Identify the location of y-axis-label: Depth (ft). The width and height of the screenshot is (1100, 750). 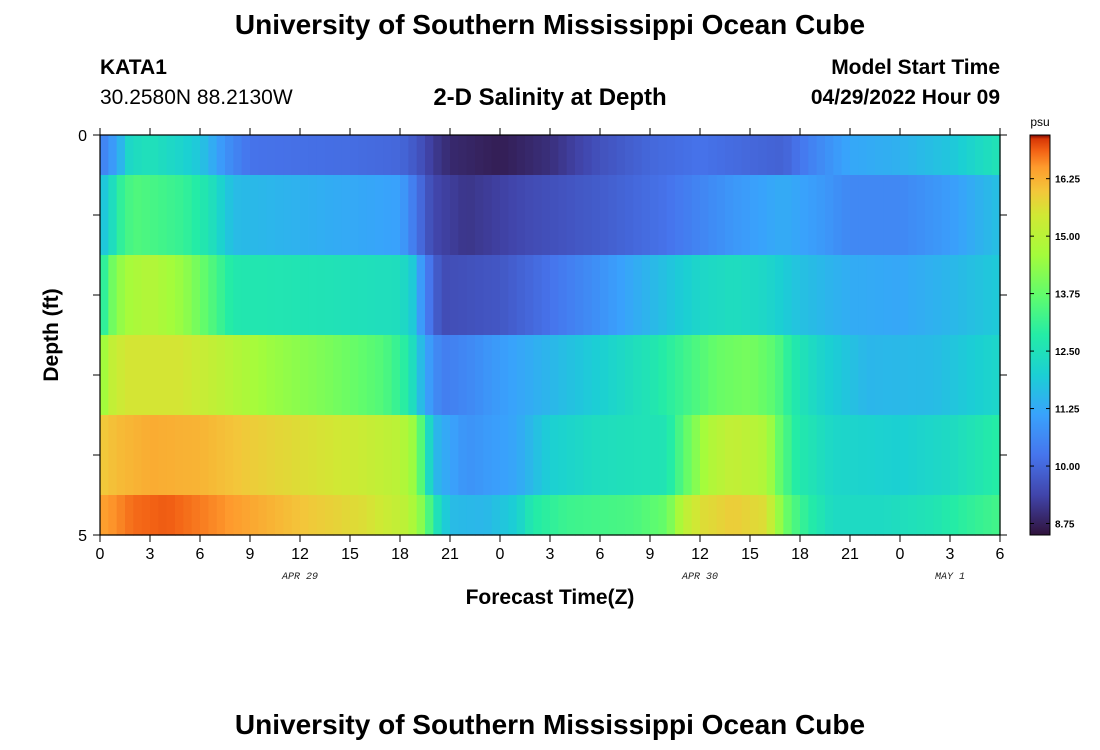
(51, 334).